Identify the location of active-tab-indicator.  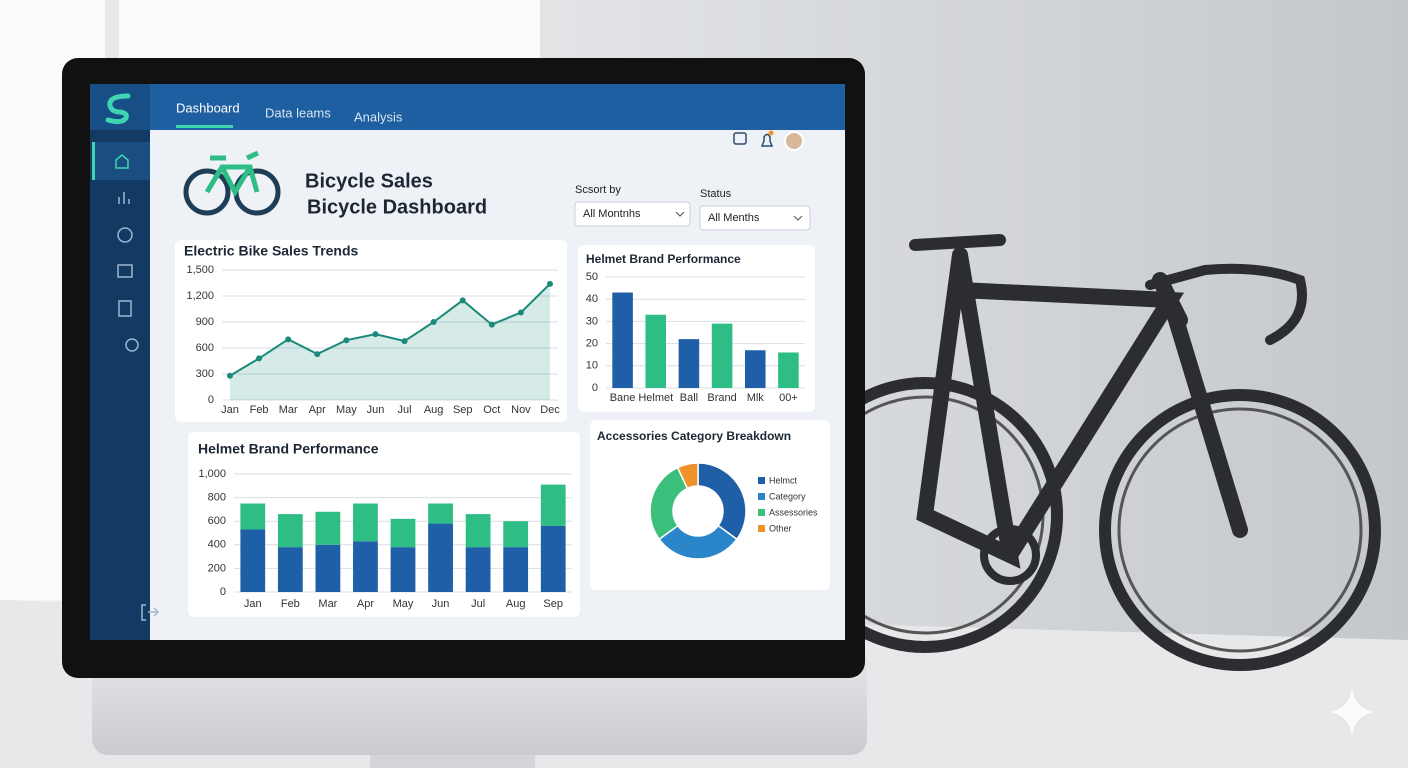
(204, 126).